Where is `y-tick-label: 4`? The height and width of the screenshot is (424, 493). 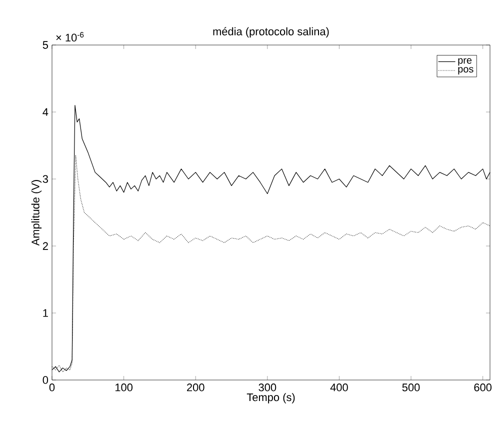 y-tick-label: 4 is located at coordinates (45, 112).